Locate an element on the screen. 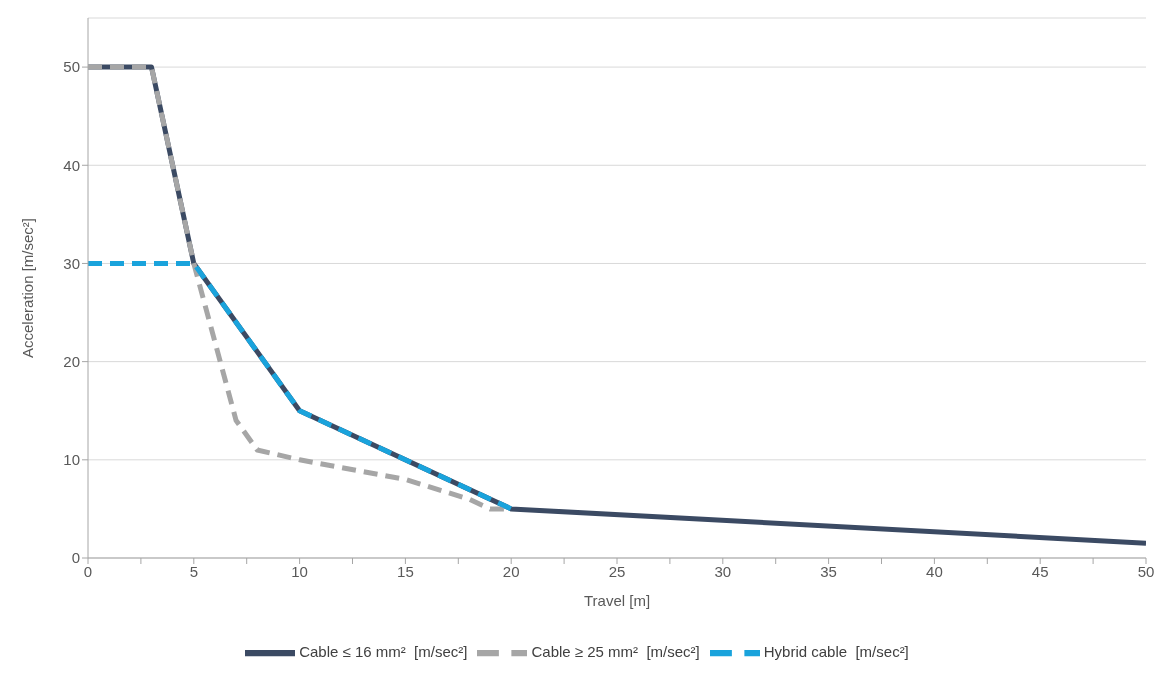  x-tick-label: 40 is located at coordinates (934, 571).